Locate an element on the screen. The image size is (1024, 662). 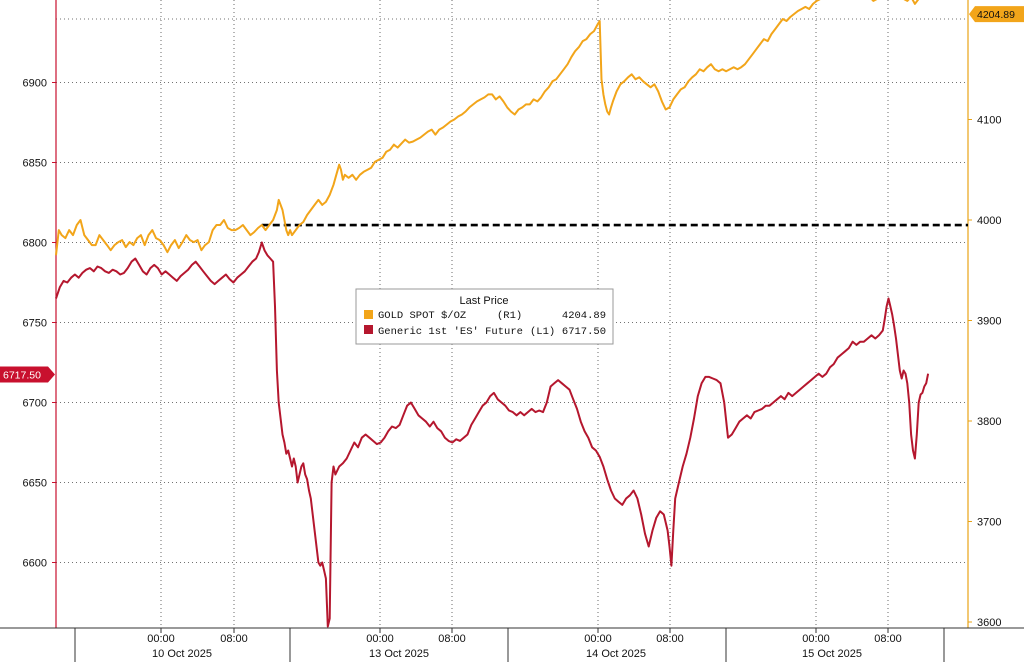
legend-label-es: Generic 1st 'ES' Future is located at coordinates (450, 332).